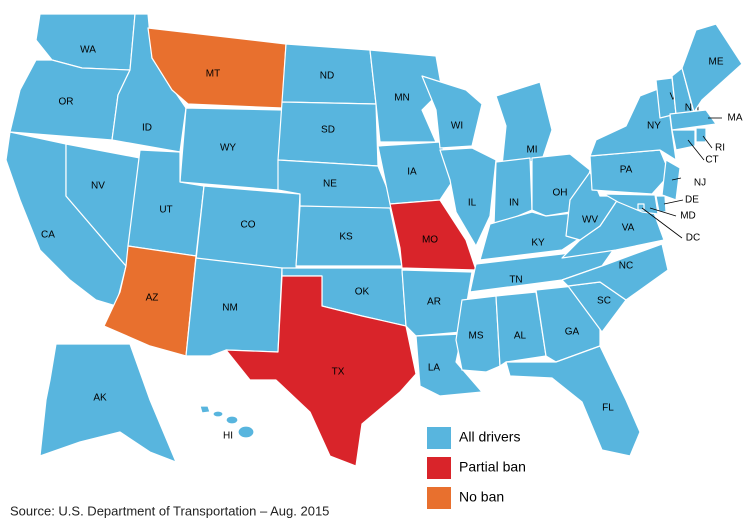 This screenshot has width=750, height=524. What do you see at coordinates (693, 238) in the screenshot?
I see `state-label: DC` at bounding box center [693, 238].